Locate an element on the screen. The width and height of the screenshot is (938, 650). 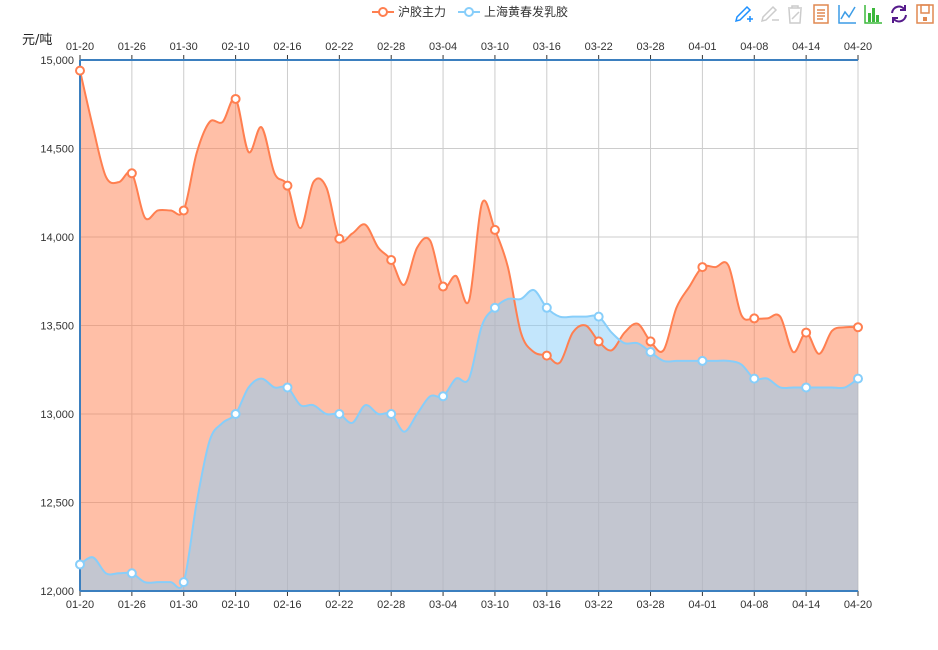
x-tick-label-top: 01-26 is located at coordinates (132, 47).